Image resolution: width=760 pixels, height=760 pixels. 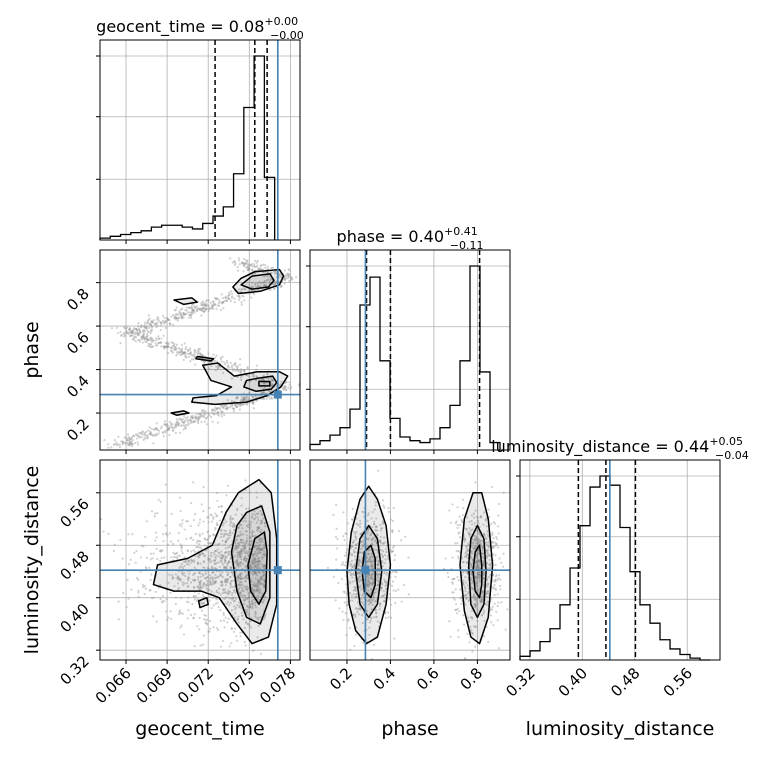 I want to click on y-tick-label-luminosity_distance: 0.32, so click(x=74, y=670).